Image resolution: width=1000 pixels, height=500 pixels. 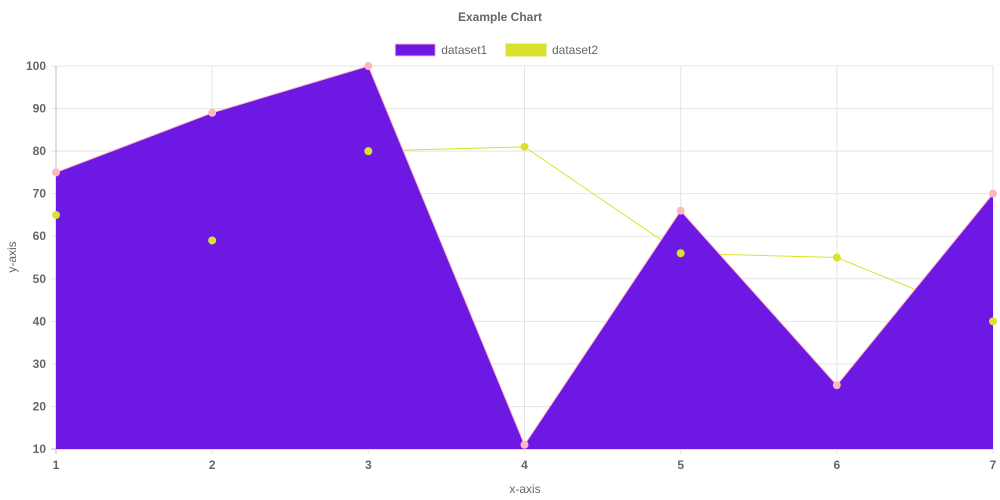 What do you see at coordinates (40, 151) in the screenshot?
I see `y-tick-label: 80` at bounding box center [40, 151].